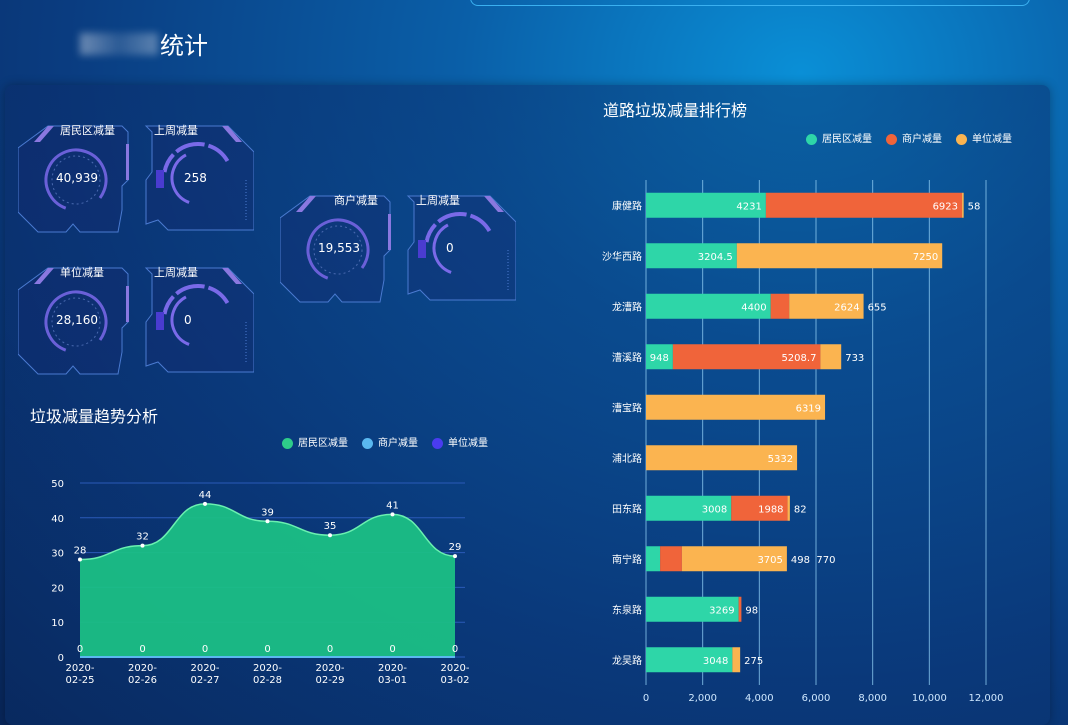  I want to click on x-tick-label: 6,000, so click(816, 698).